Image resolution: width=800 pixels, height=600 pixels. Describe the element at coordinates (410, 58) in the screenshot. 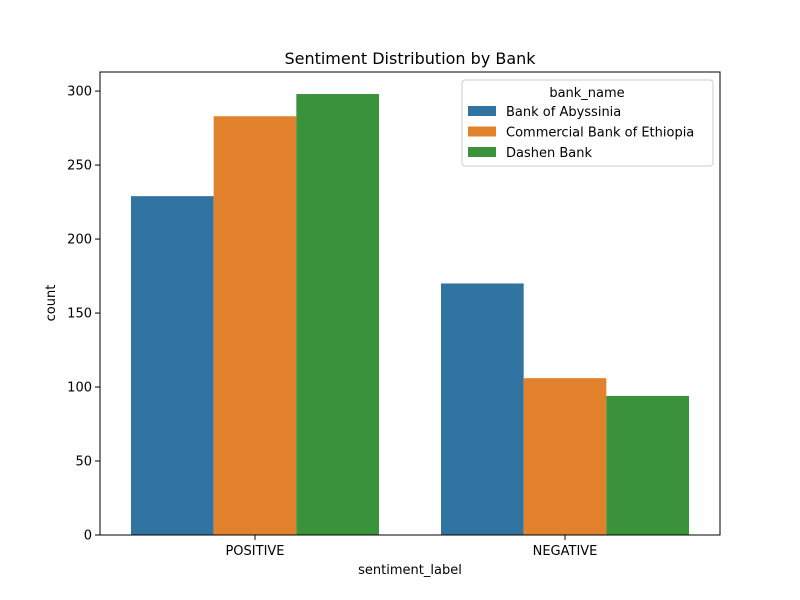

I see `chart-title: Sentiment Distribution by Bank` at that location.